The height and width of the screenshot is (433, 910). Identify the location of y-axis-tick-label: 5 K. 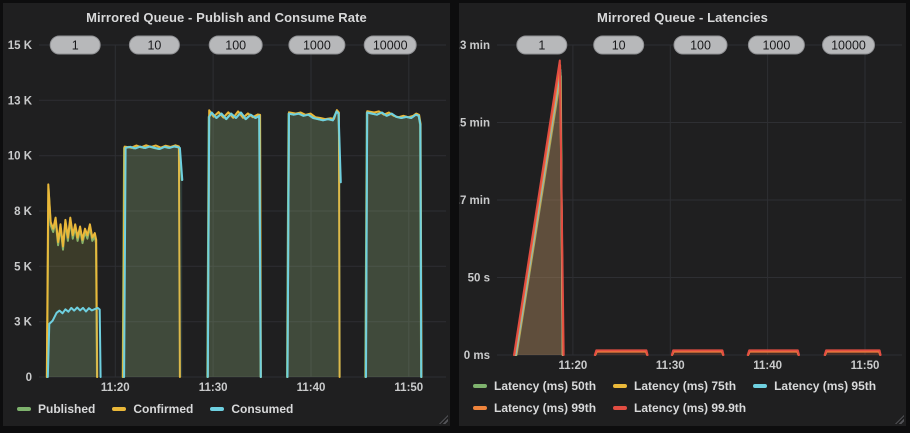
(23, 267).